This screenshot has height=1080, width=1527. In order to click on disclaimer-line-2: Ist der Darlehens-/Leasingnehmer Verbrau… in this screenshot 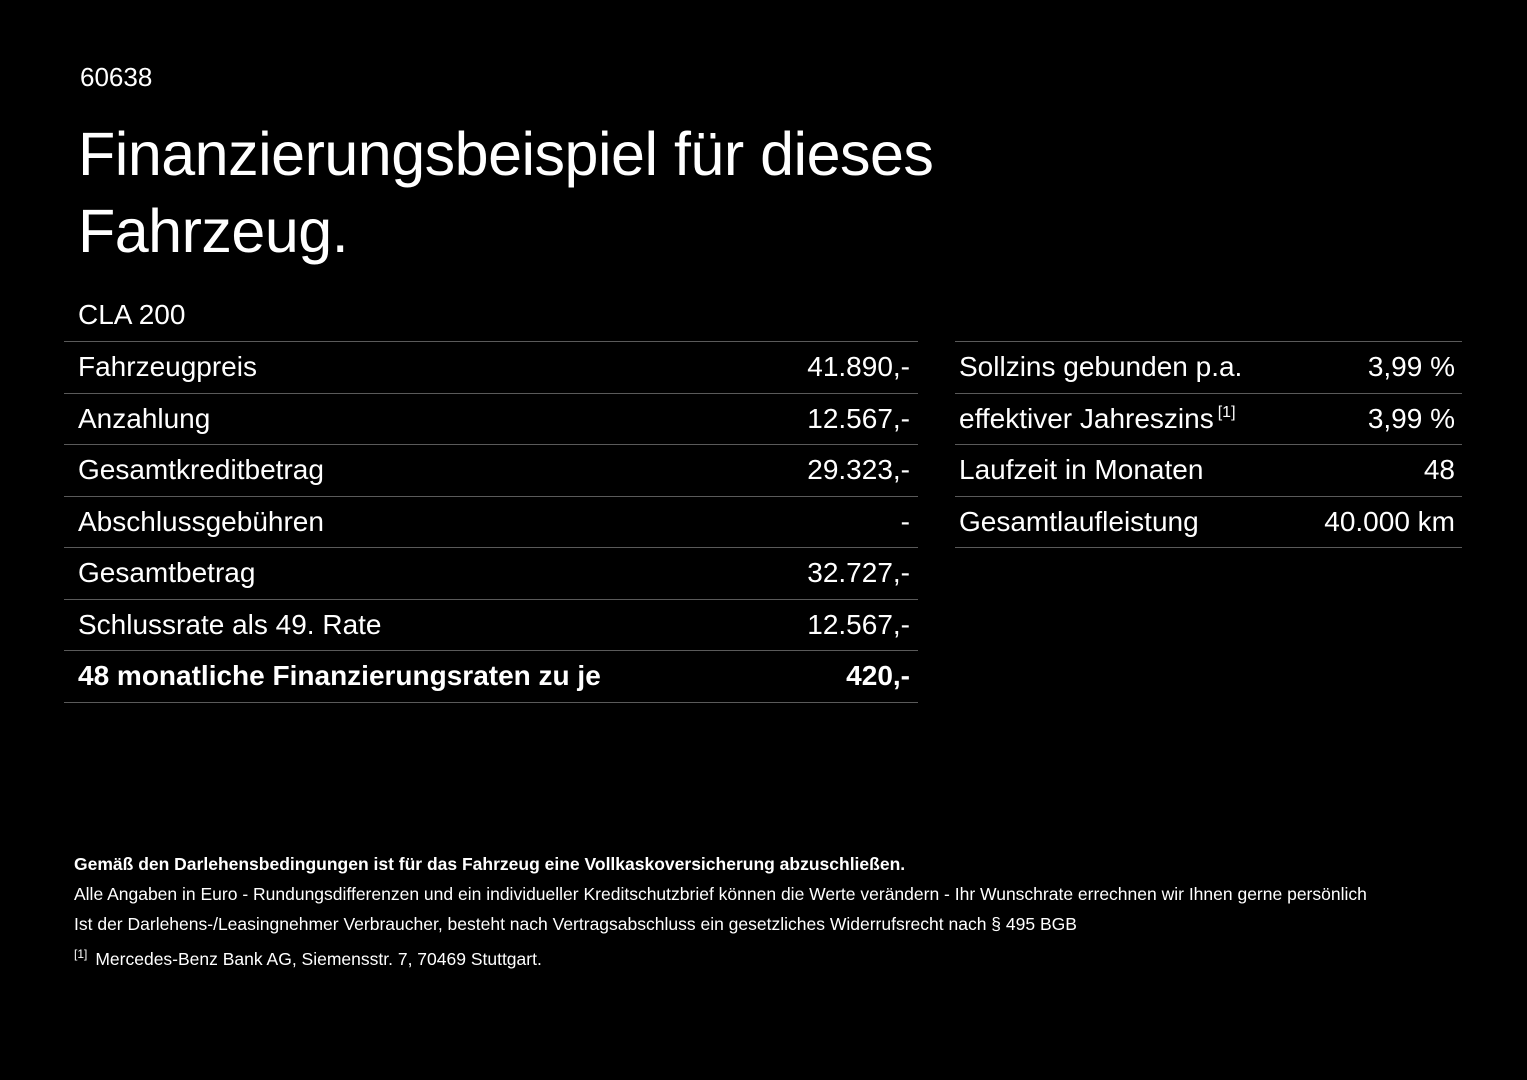, I will do `click(575, 924)`.